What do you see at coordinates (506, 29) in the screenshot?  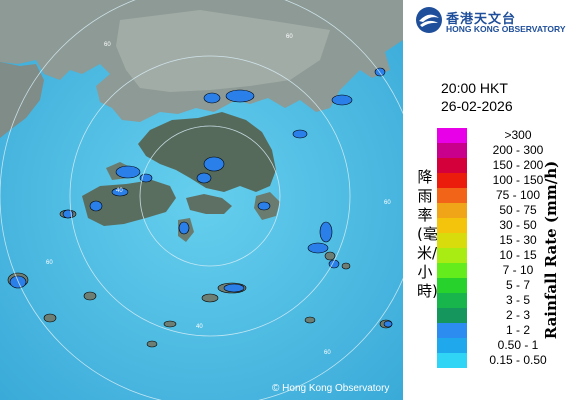 I see `org-name-en: HONG KONG OBSERVATORY` at bounding box center [506, 29].